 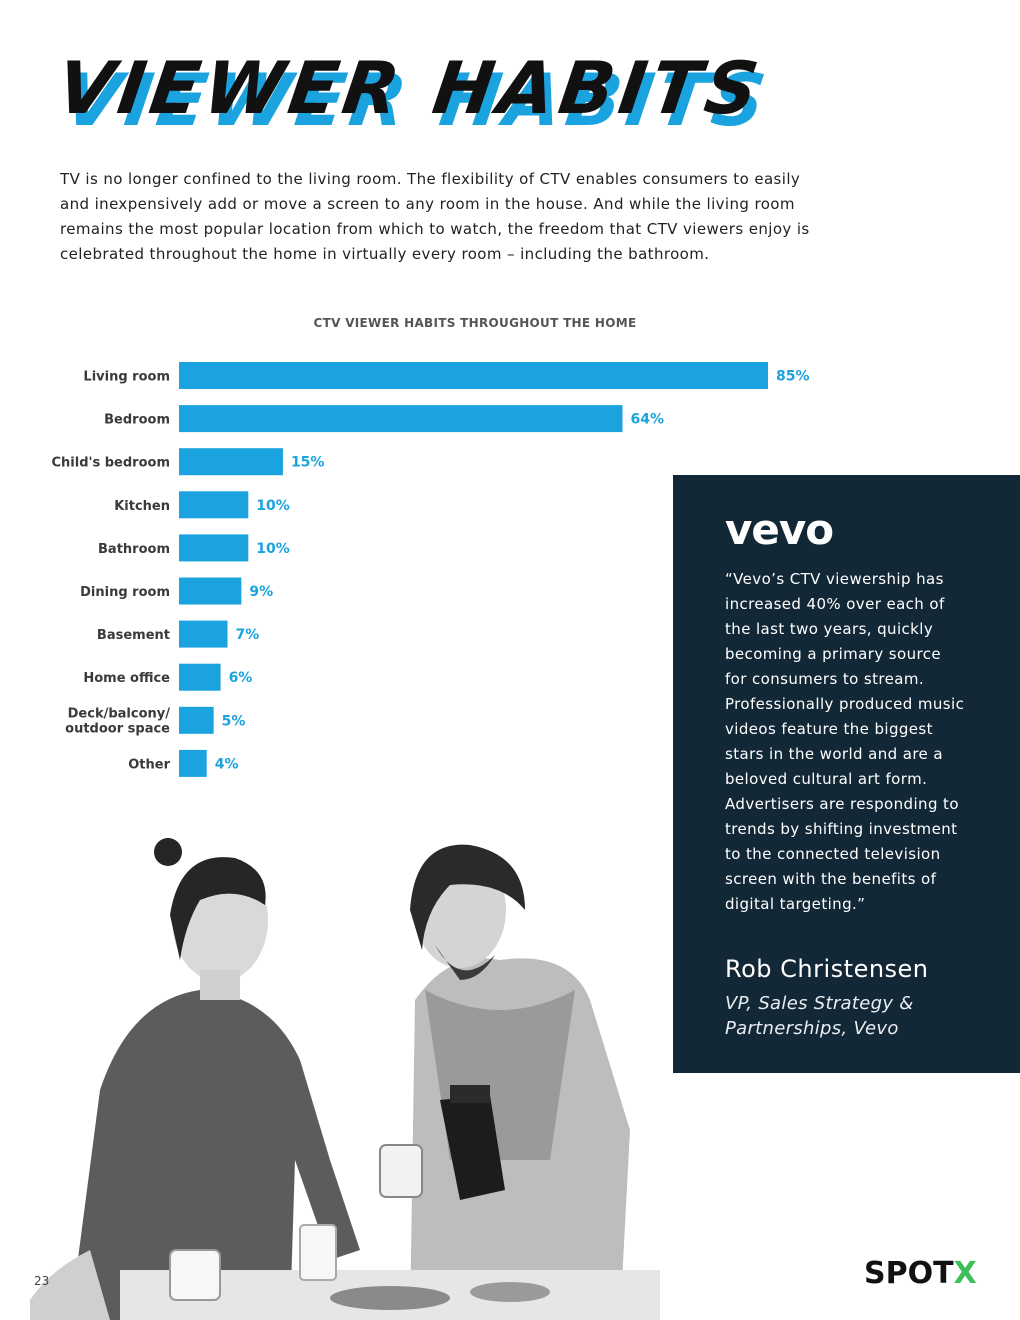 What do you see at coordinates (390, 1272) in the screenshot?
I see `breakfast-table` at bounding box center [390, 1272].